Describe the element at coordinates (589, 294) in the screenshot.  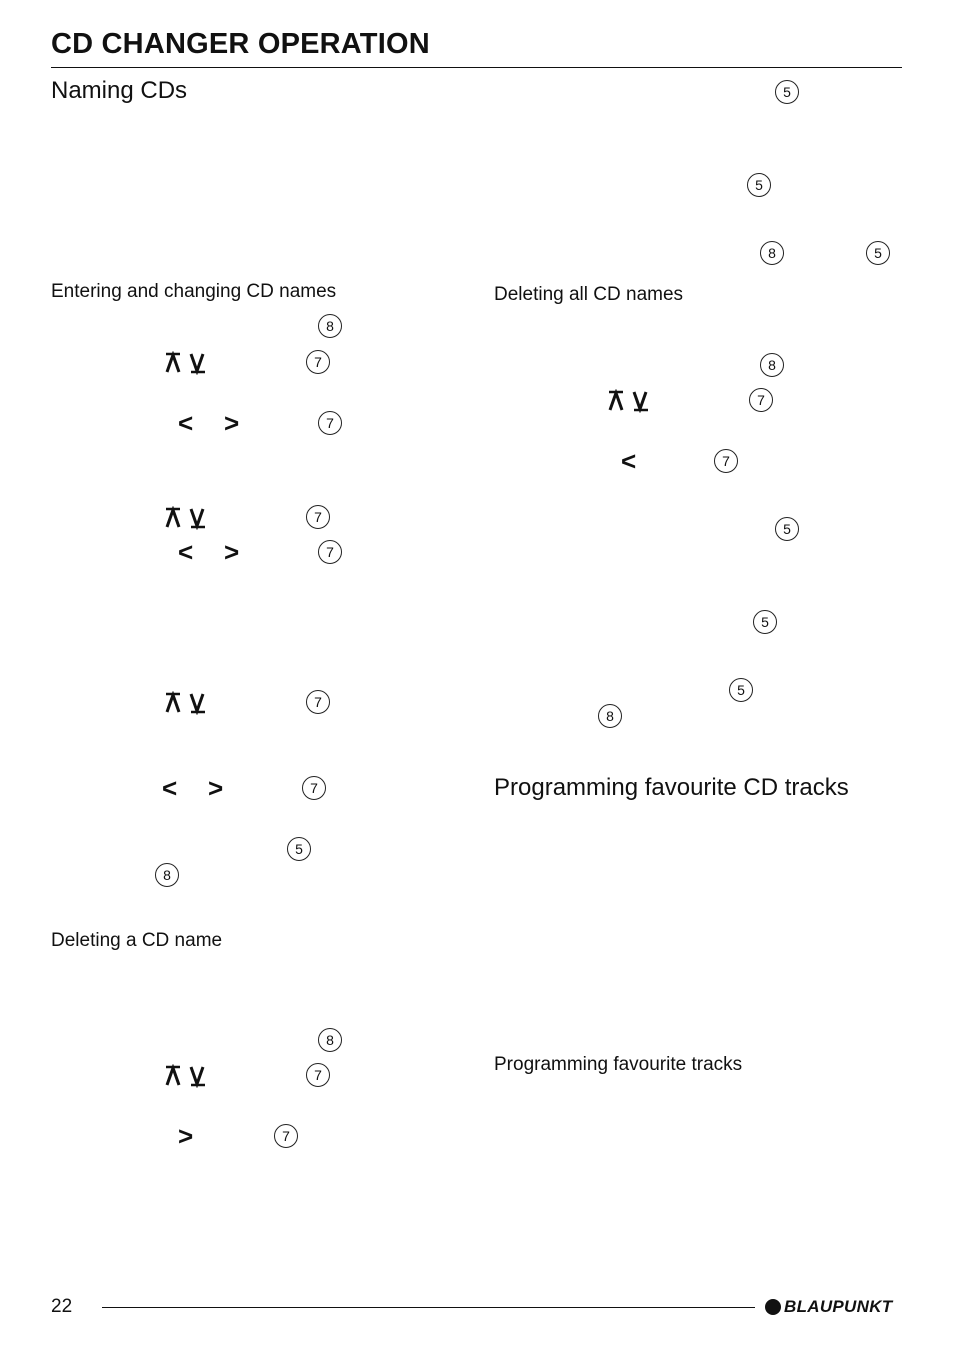
I see `heading-deleting-all: Deleting all CD names` at that location.